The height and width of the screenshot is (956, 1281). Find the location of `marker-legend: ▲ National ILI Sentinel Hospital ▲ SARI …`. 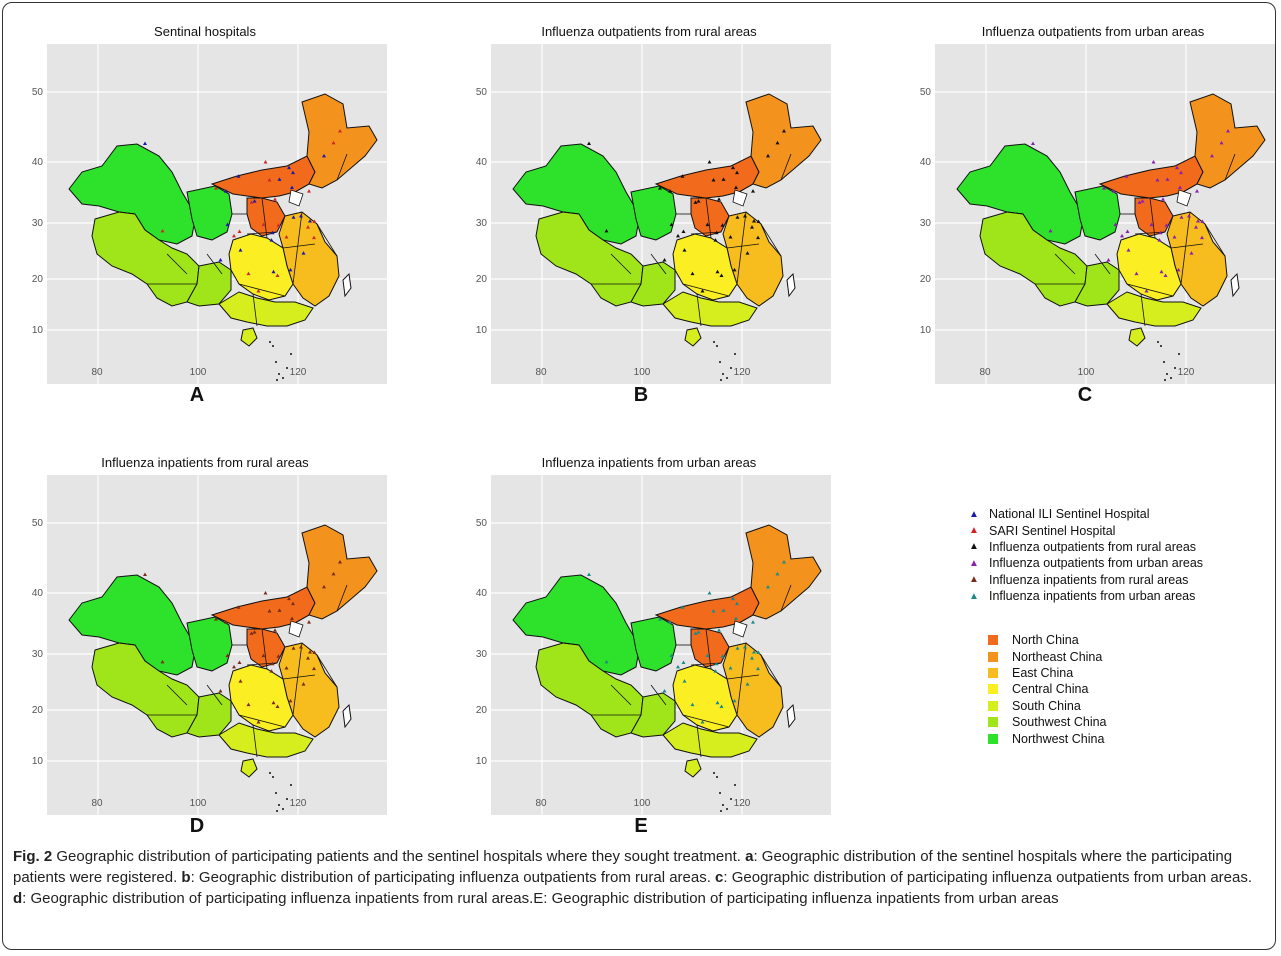

marker-legend: ▲ National ILI Sentinel Hospital ▲ SARI … is located at coordinates (1118, 555).